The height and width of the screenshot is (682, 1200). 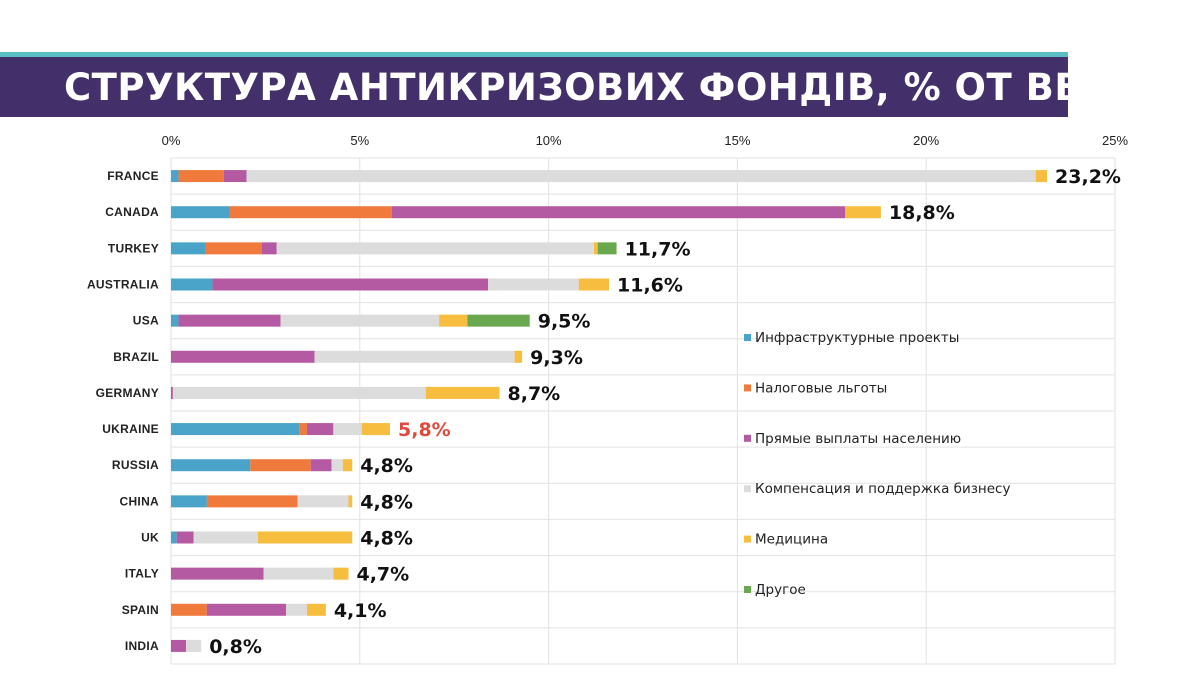 I want to click on category-label: FRANCE, so click(x=133, y=176).